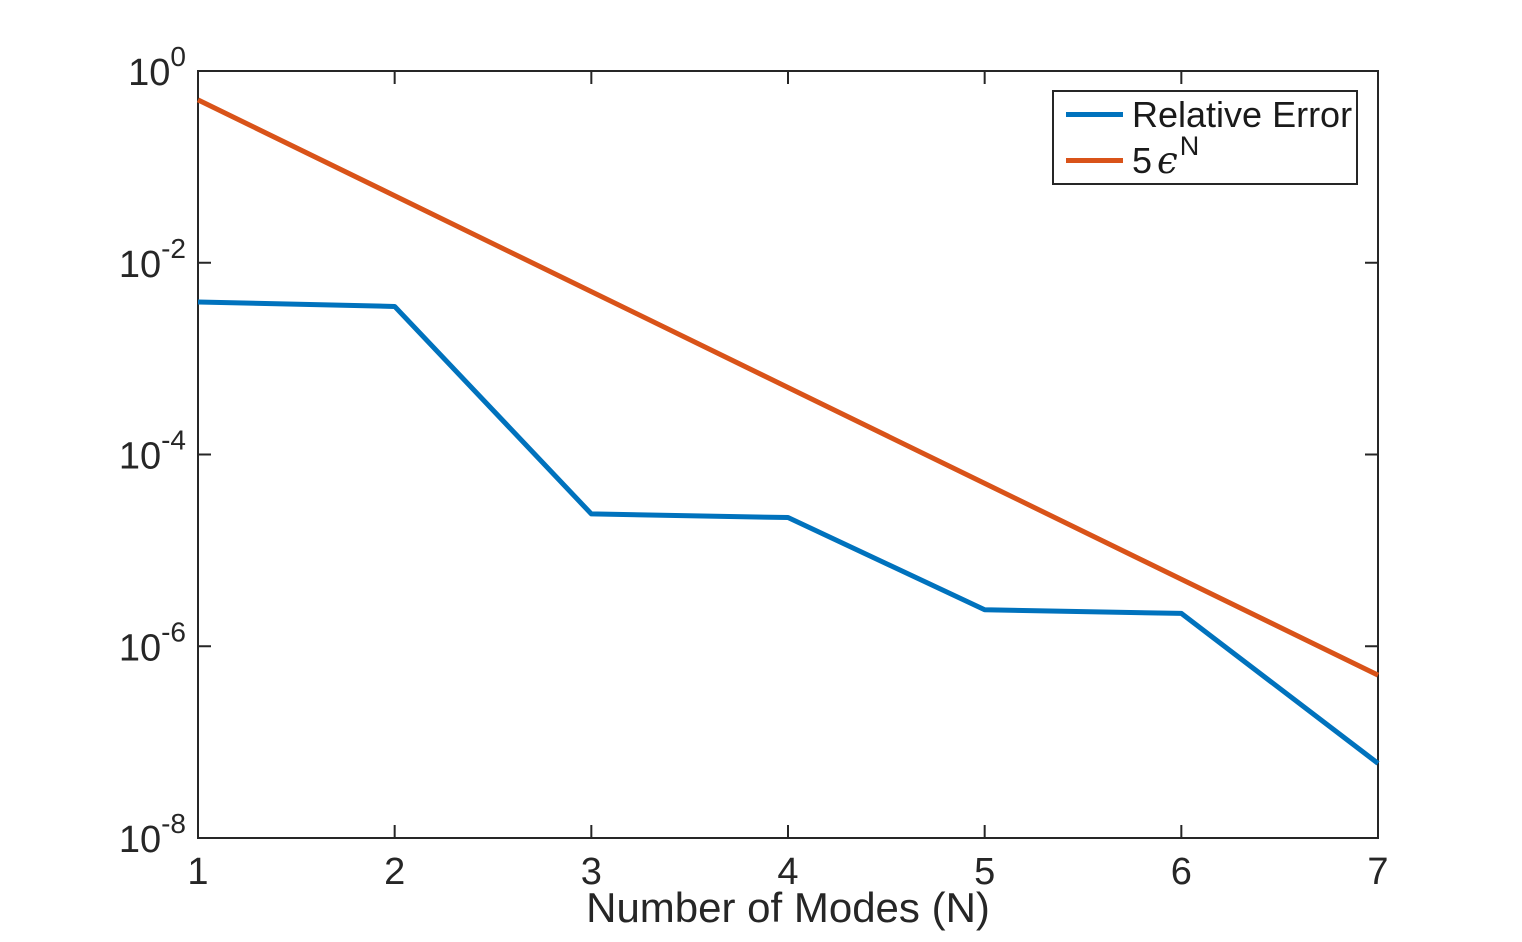 The height and width of the screenshot is (942, 1522). What do you see at coordinates (394, 872) in the screenshot?
I see `x-tick-label-2: 2` at bounding box center [394, 872].